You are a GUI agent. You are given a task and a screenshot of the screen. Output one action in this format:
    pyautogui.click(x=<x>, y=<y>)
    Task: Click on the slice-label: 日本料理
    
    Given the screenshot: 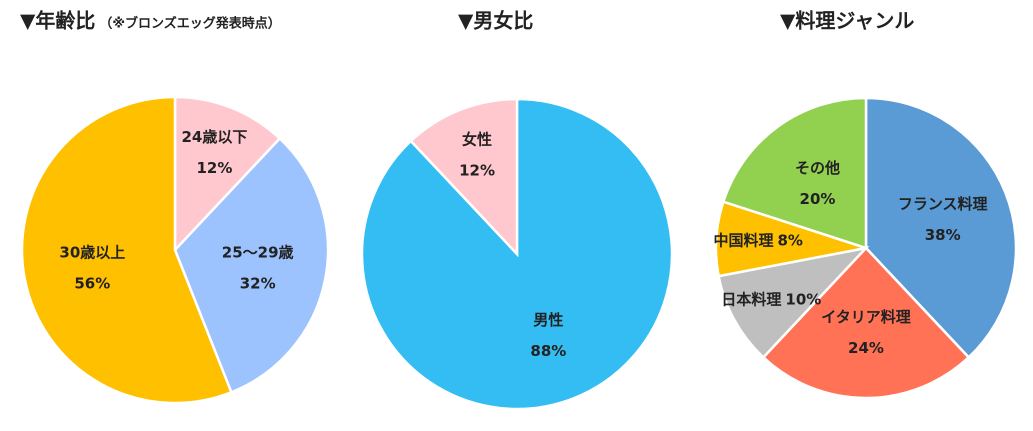 What is the action you would take?
    pyautogui.click(x=751, y=300)
    